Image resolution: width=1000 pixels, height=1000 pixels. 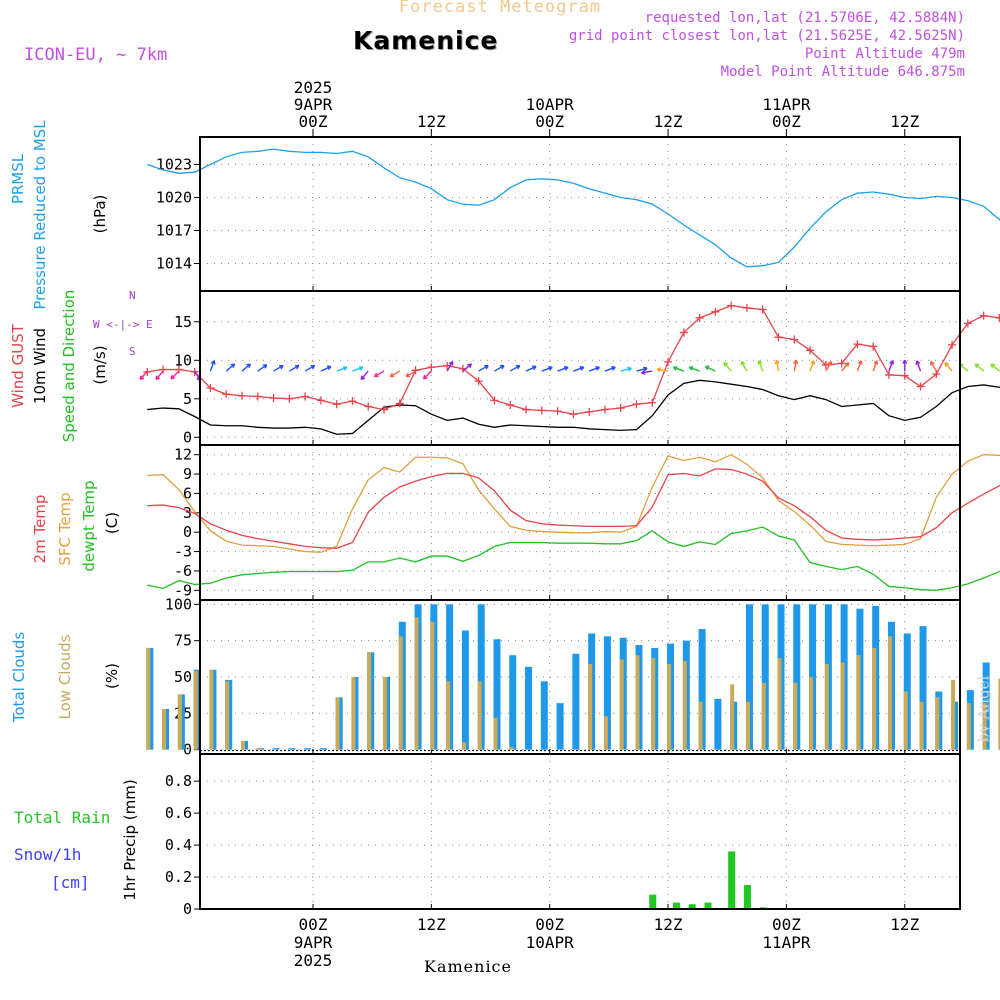 I want to click on watermark: by Angel, so click(x=983, y=709).